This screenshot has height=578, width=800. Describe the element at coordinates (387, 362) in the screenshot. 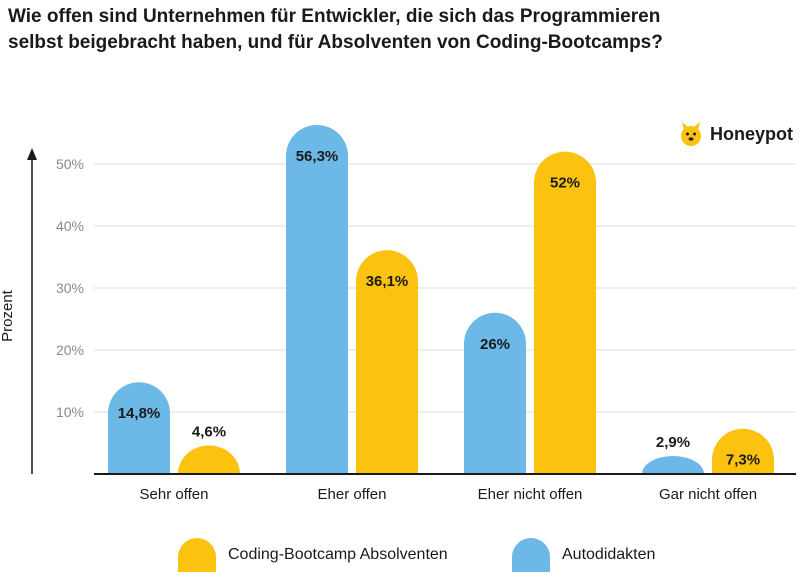

I see `bar-coding-bootcamp-absolventen-eher-offen` at that location.